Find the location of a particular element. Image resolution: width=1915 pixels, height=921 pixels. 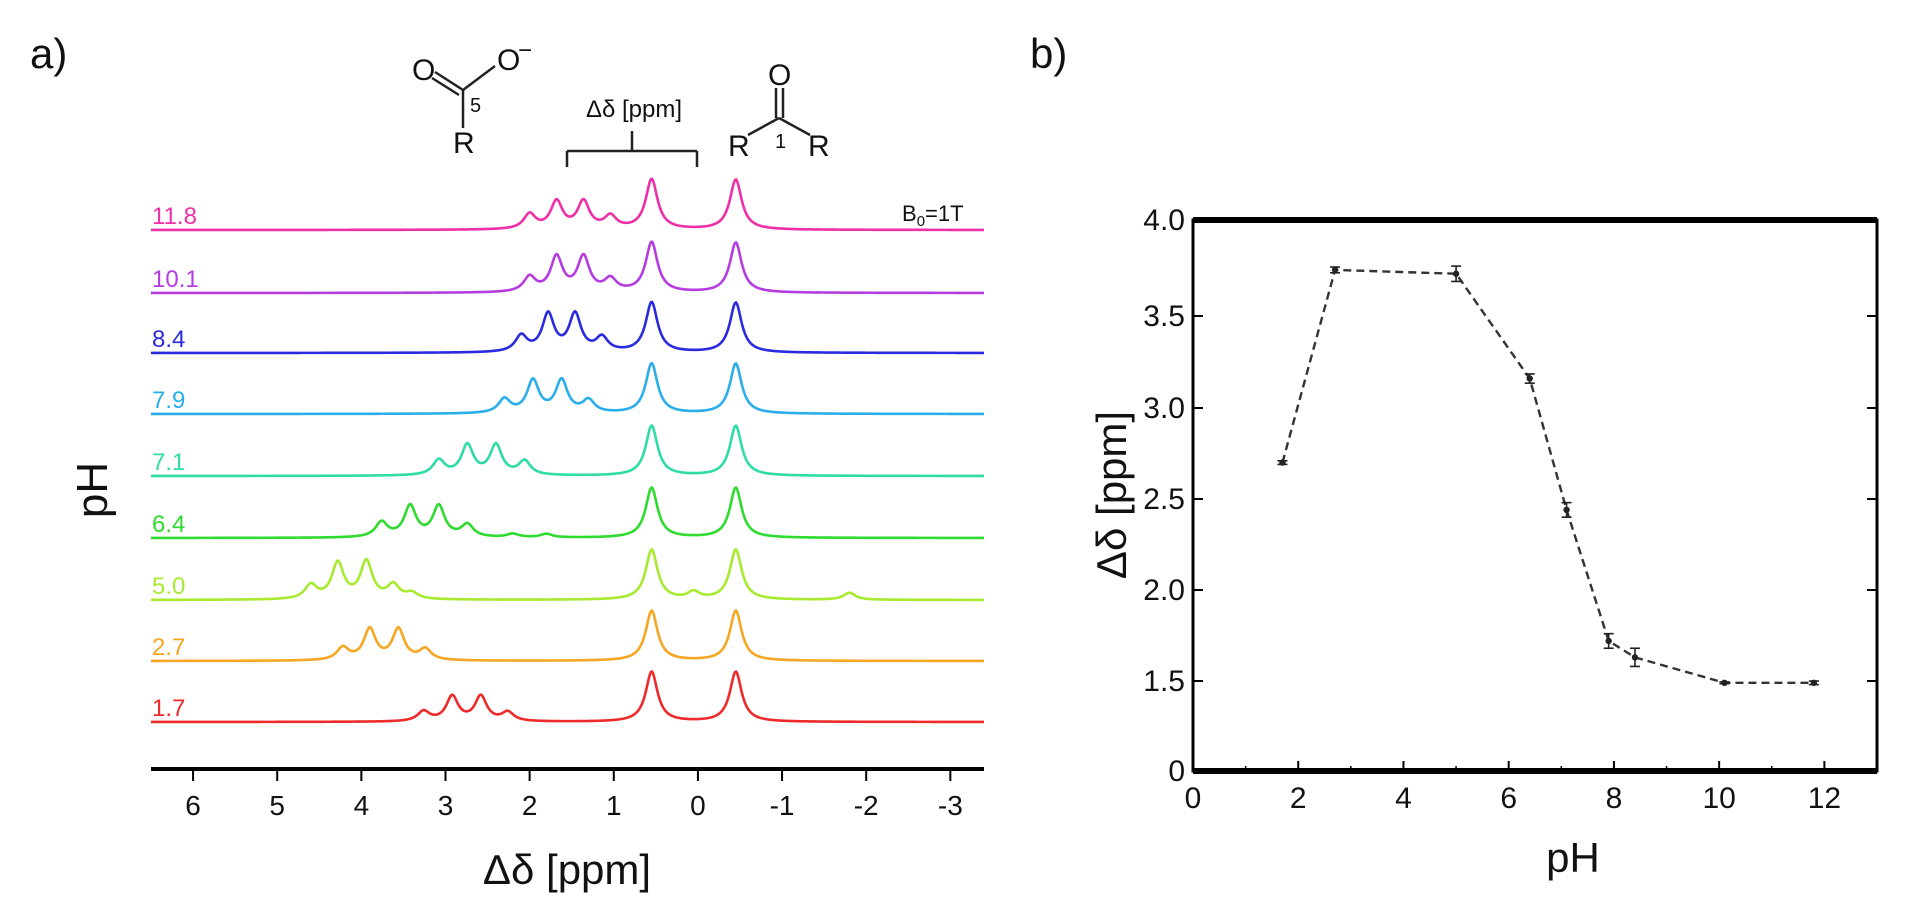

panel-b-x-tick-label: 8 is located at coordinates (1614, 798).